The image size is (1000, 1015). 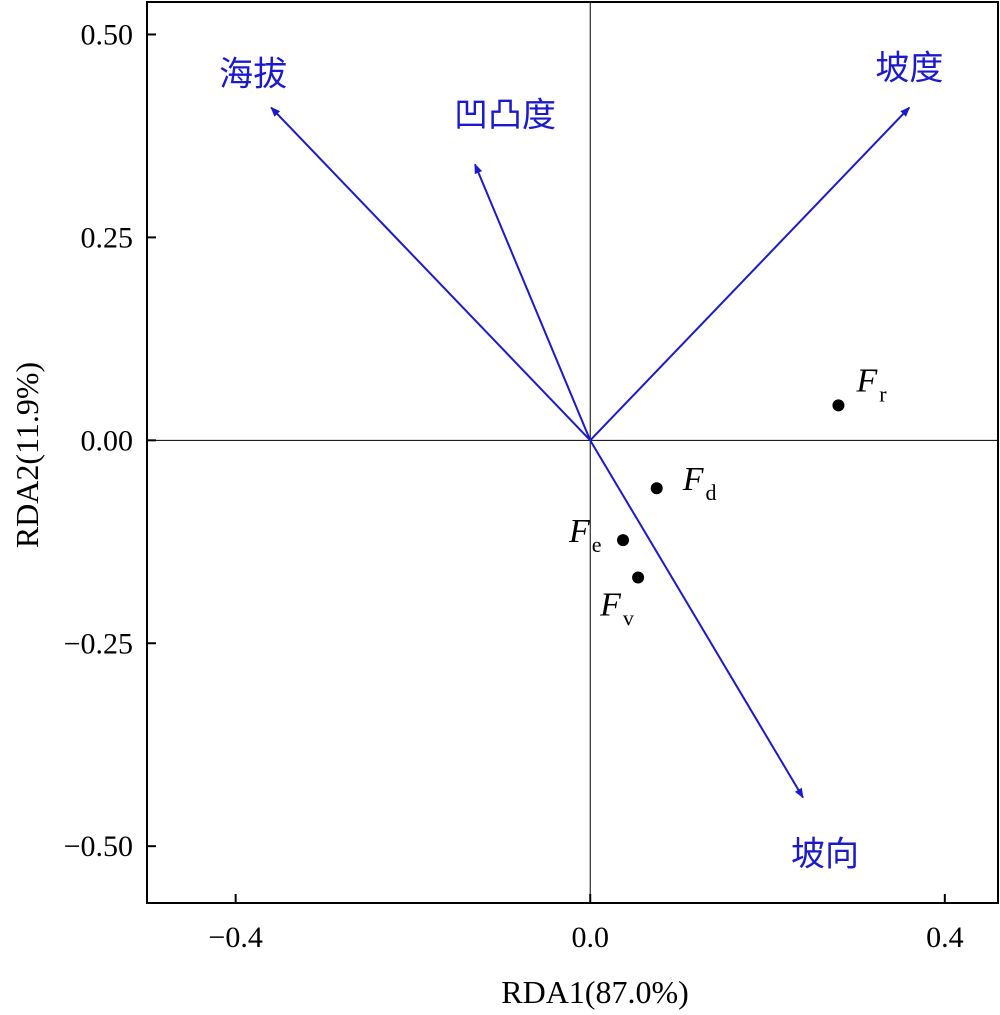 I want to click on x-axis-title: RDA1(87.0%), so click(x=595, y=992).